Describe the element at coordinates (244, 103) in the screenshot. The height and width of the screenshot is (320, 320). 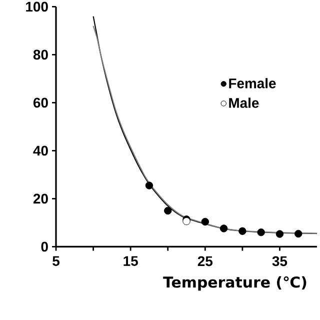
I see `legend-label: Male` at that location.